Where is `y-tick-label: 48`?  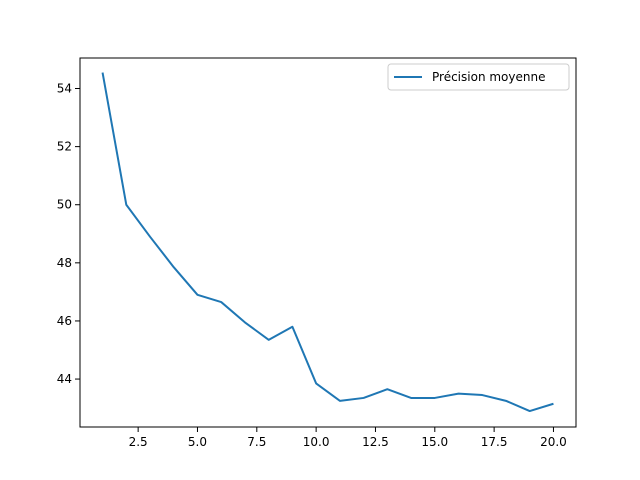 y-tick-label: 48 is located at coordinates (64, 263).